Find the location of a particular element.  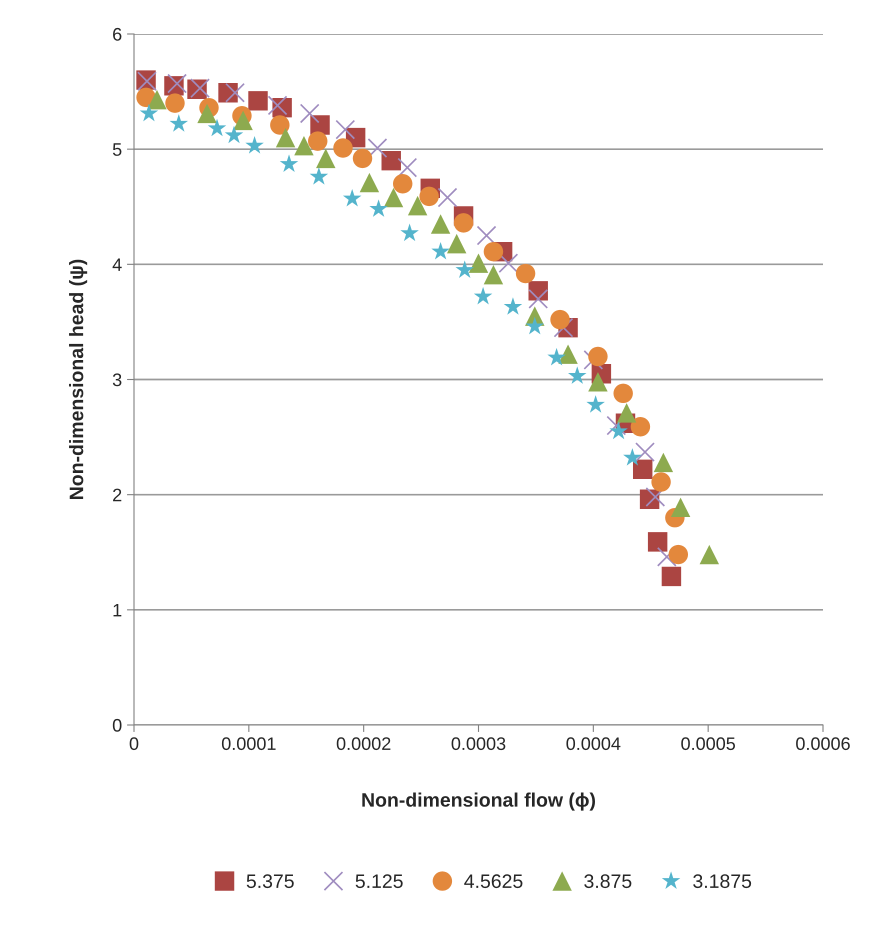

x-tick-label: 0.0003 is located at coordinates (479, 743).